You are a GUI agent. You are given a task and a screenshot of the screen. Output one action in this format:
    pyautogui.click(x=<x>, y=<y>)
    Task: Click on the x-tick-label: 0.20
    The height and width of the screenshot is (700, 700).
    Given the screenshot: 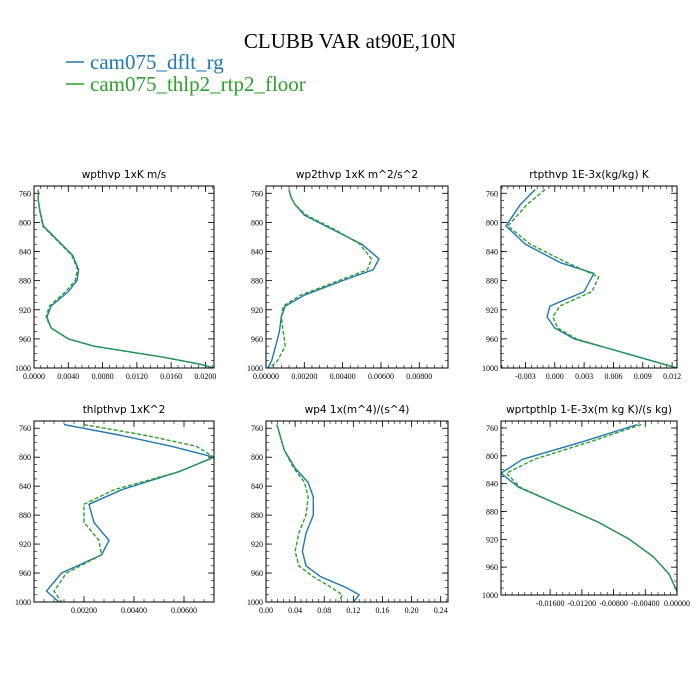 What is the action you would take?
    pyautogui.click(x=412, y=610)
    